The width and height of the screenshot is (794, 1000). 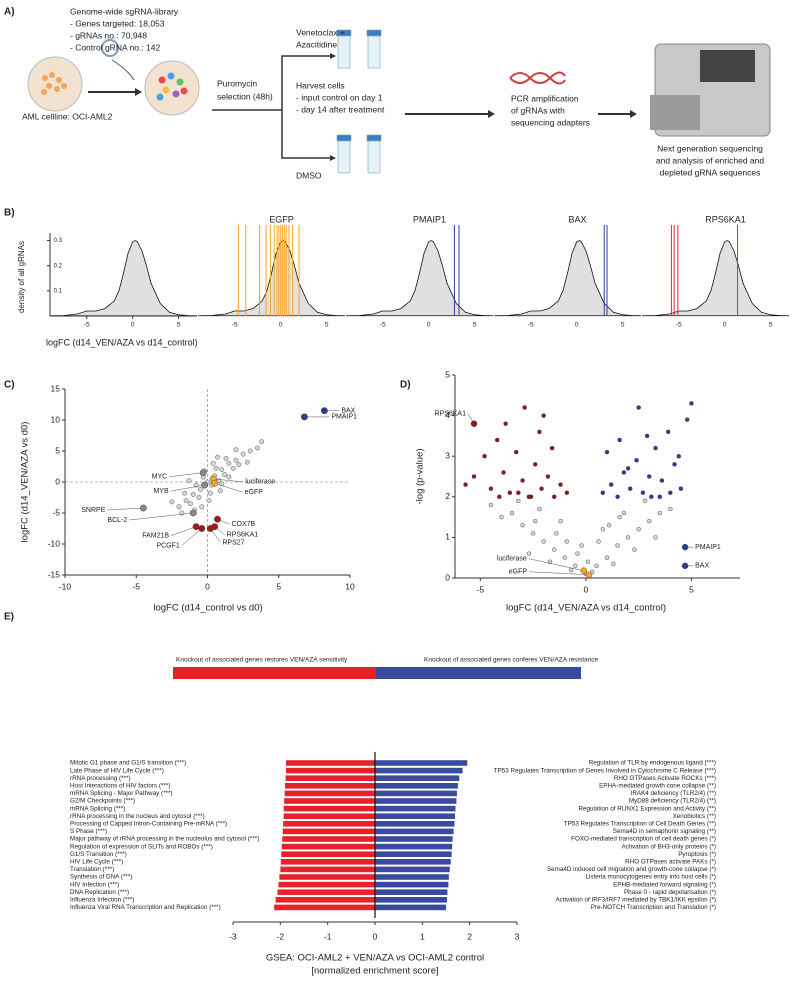 I want to click on y-tick-label: 1, so click(x=447, y=537).